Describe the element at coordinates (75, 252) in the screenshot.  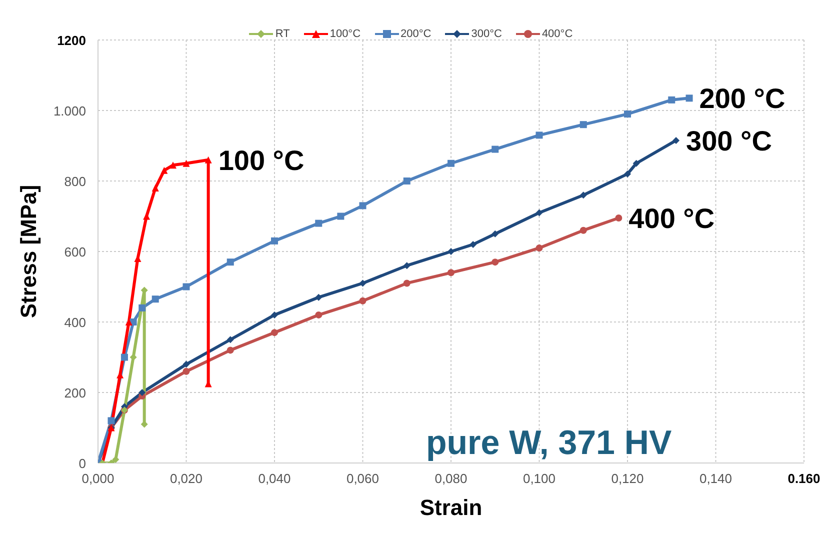
I see `y-tick-label: 600` at that location.